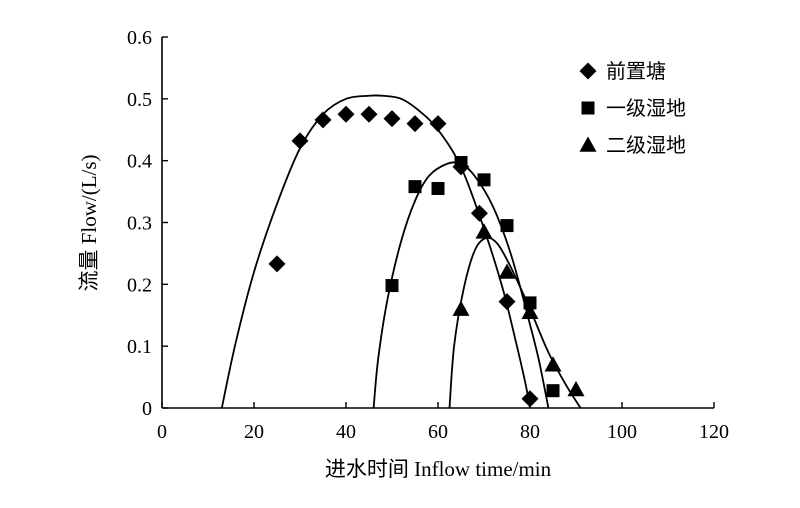  I want to click on x-tick-label: 100, so click(622, 432).